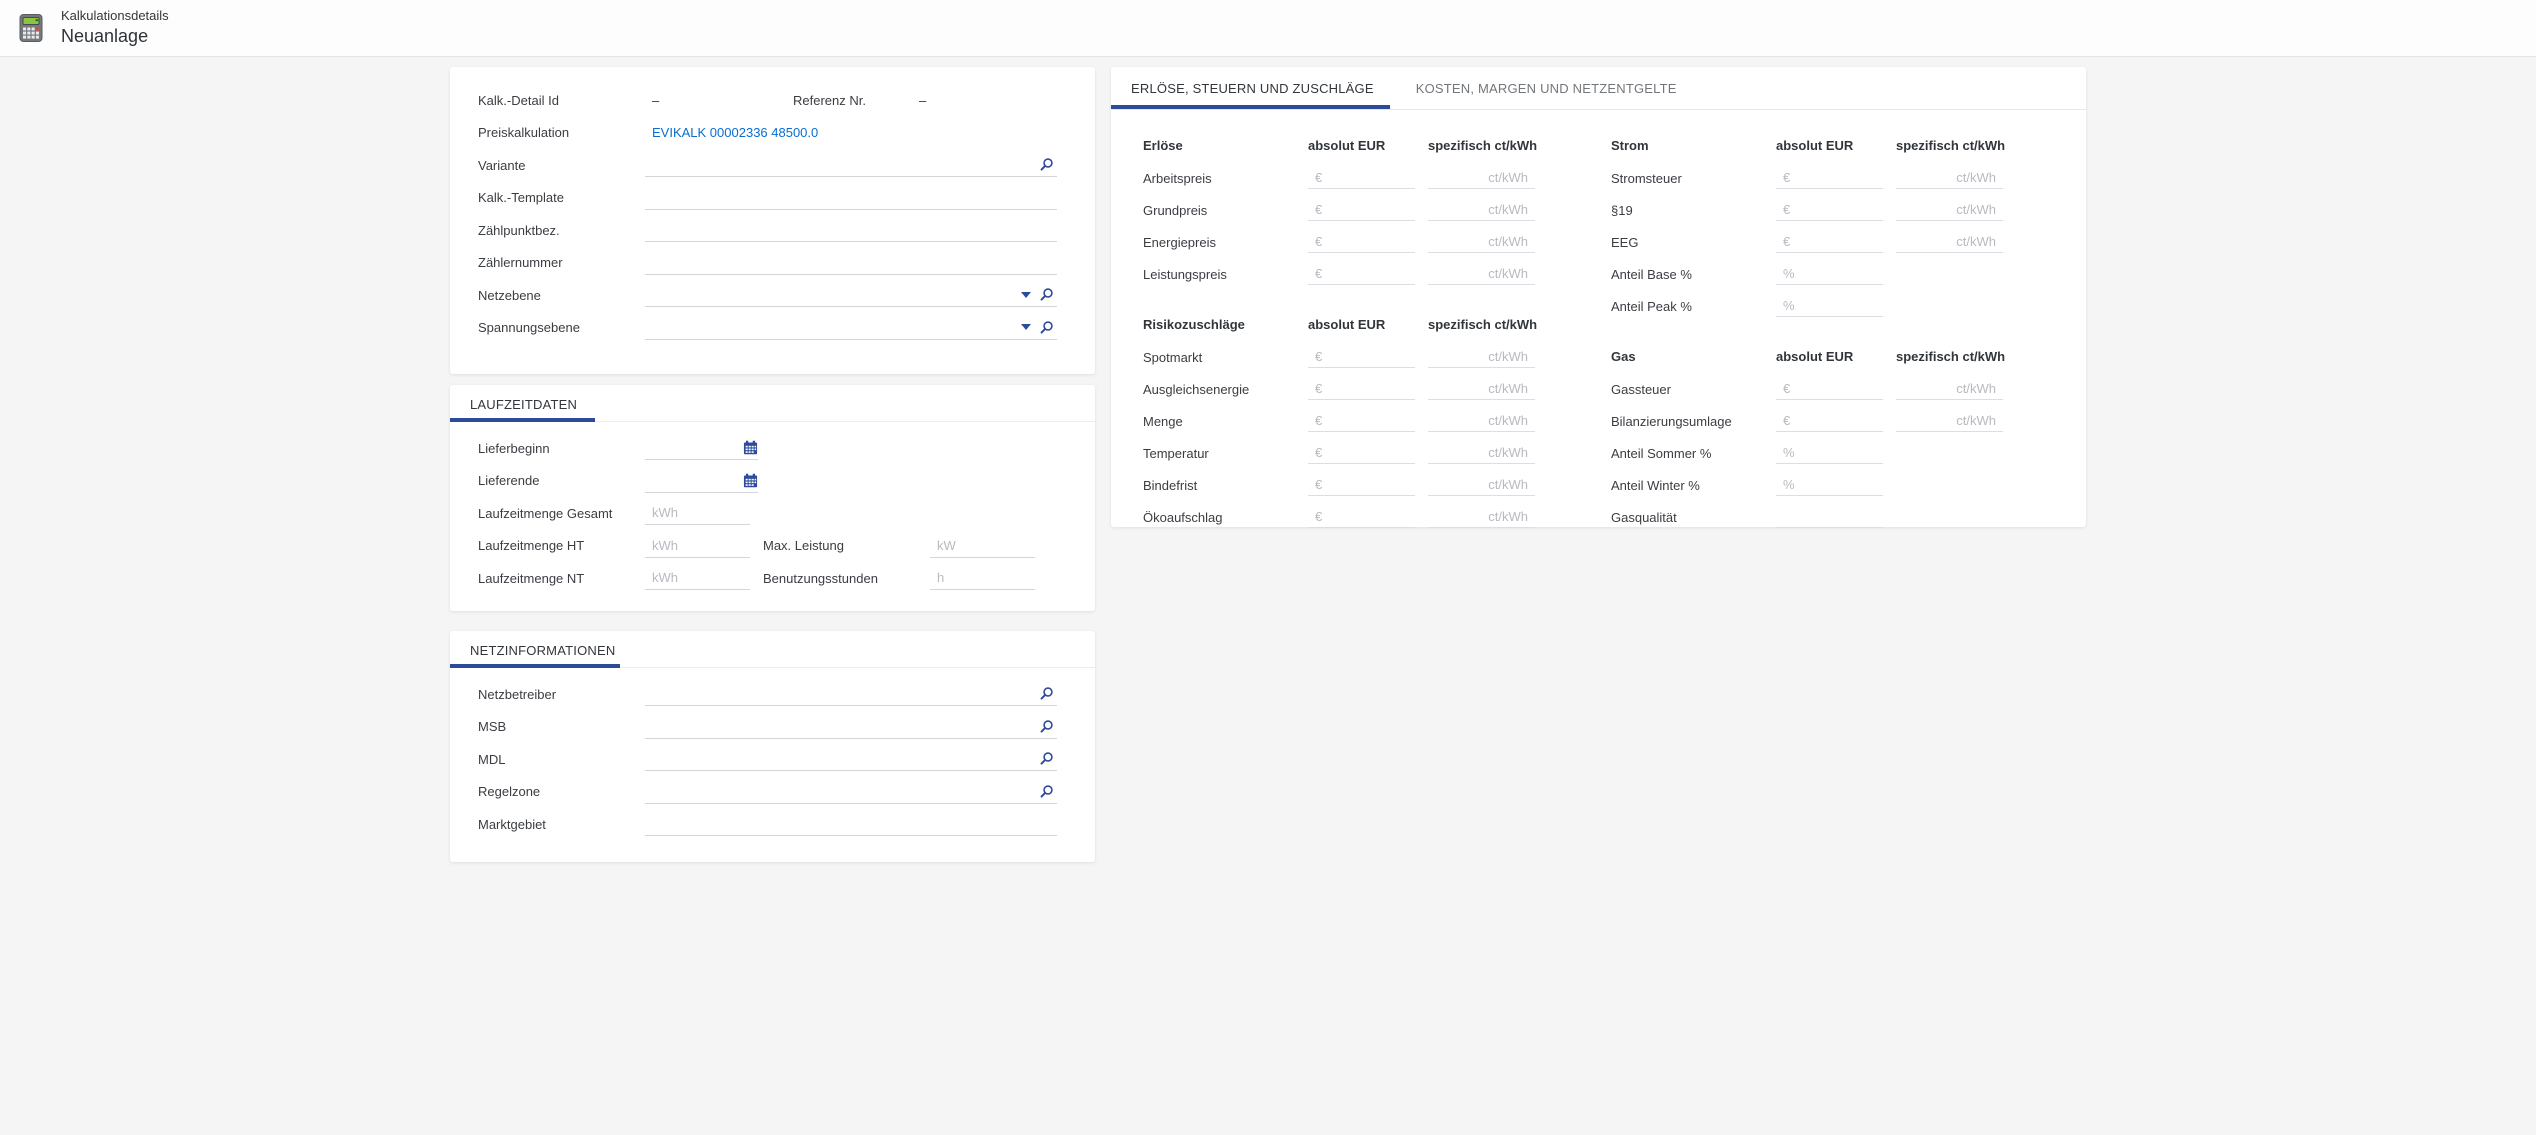  I want to click on leistungspreis-absolut-field, so click(1361, 274).